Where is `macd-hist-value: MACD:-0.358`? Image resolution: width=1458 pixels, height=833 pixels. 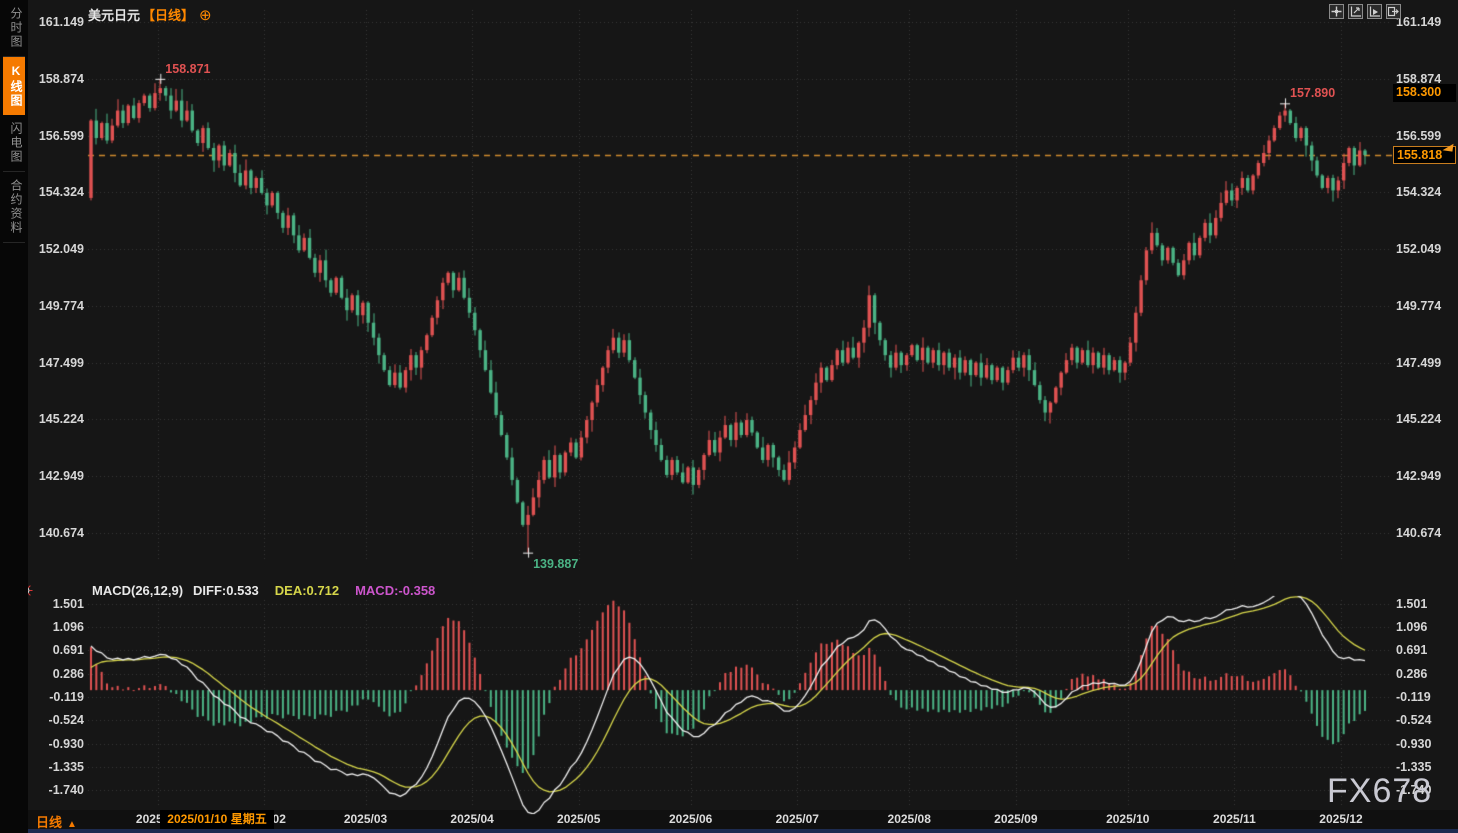
macd-hist-value: MACD:-0.358 is located at coordinates (395, 590).